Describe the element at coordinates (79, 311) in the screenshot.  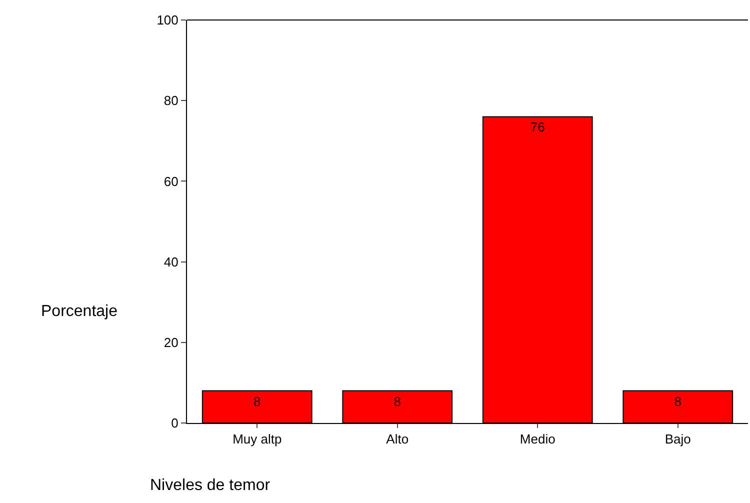
I see `y-axis-title: Porcentaje` at that location.